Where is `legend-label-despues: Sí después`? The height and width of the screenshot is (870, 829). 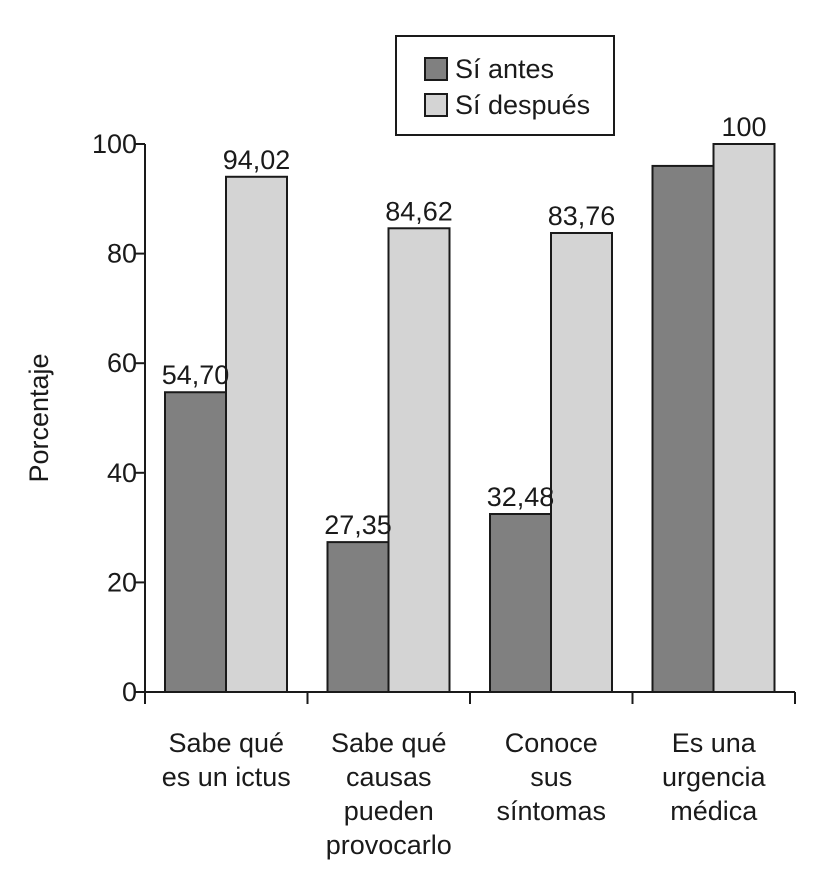
legend-label-despues: Sí después is located at coordinates (522, 105).